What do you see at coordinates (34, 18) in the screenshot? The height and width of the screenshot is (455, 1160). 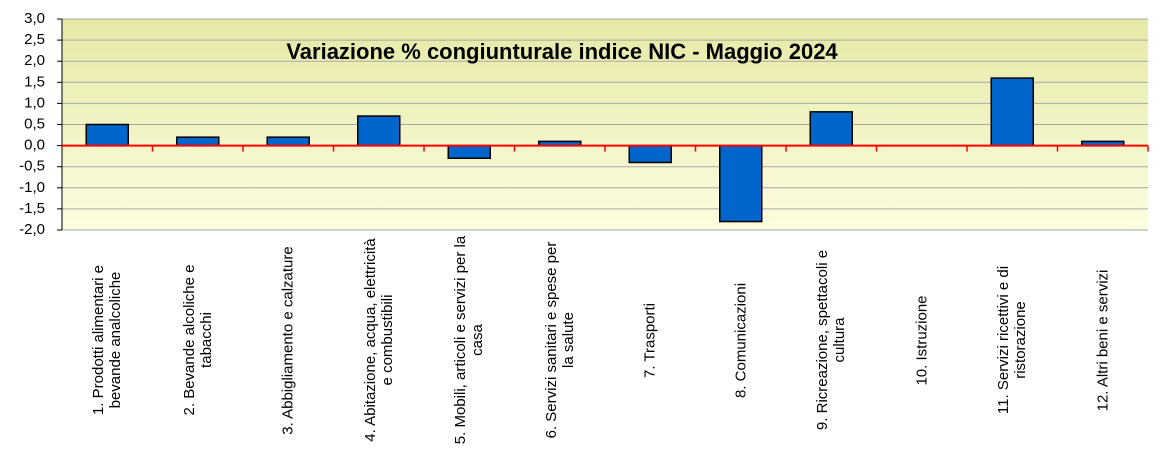 I see `y-tick-label: 3,0` at bounding box center [34, 18].